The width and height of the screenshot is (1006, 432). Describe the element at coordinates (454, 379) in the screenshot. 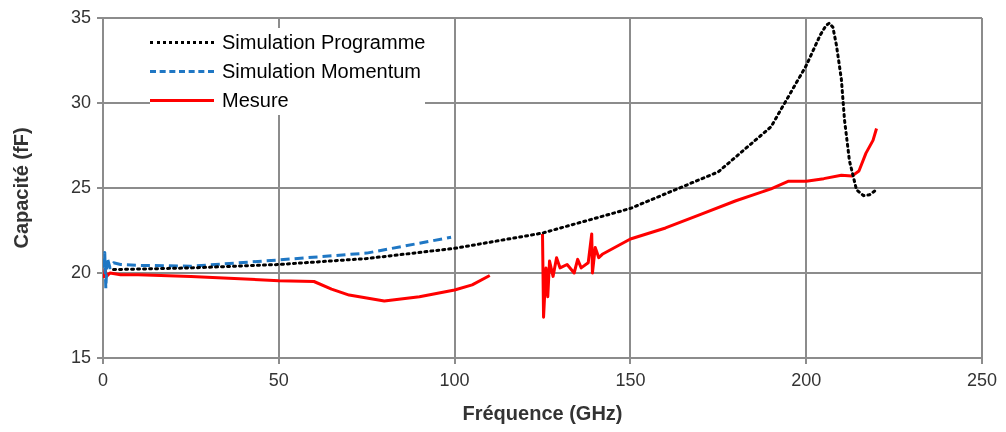

I see `x-tick-label: 100` at that location.